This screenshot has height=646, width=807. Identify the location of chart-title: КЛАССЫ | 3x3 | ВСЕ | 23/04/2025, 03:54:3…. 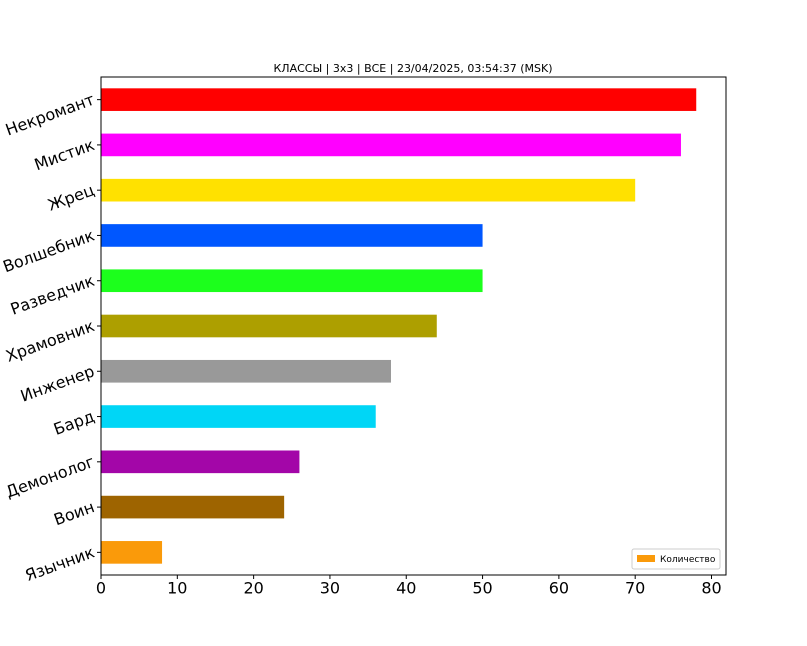
(412, 68).